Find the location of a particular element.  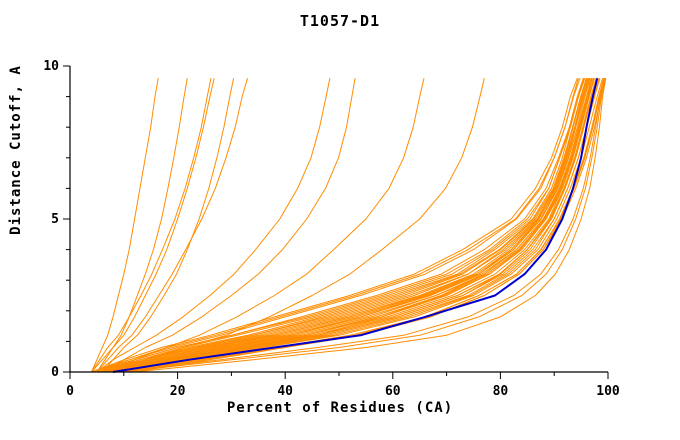

x-tick-label: 80 is located at coordinates (501, 391).